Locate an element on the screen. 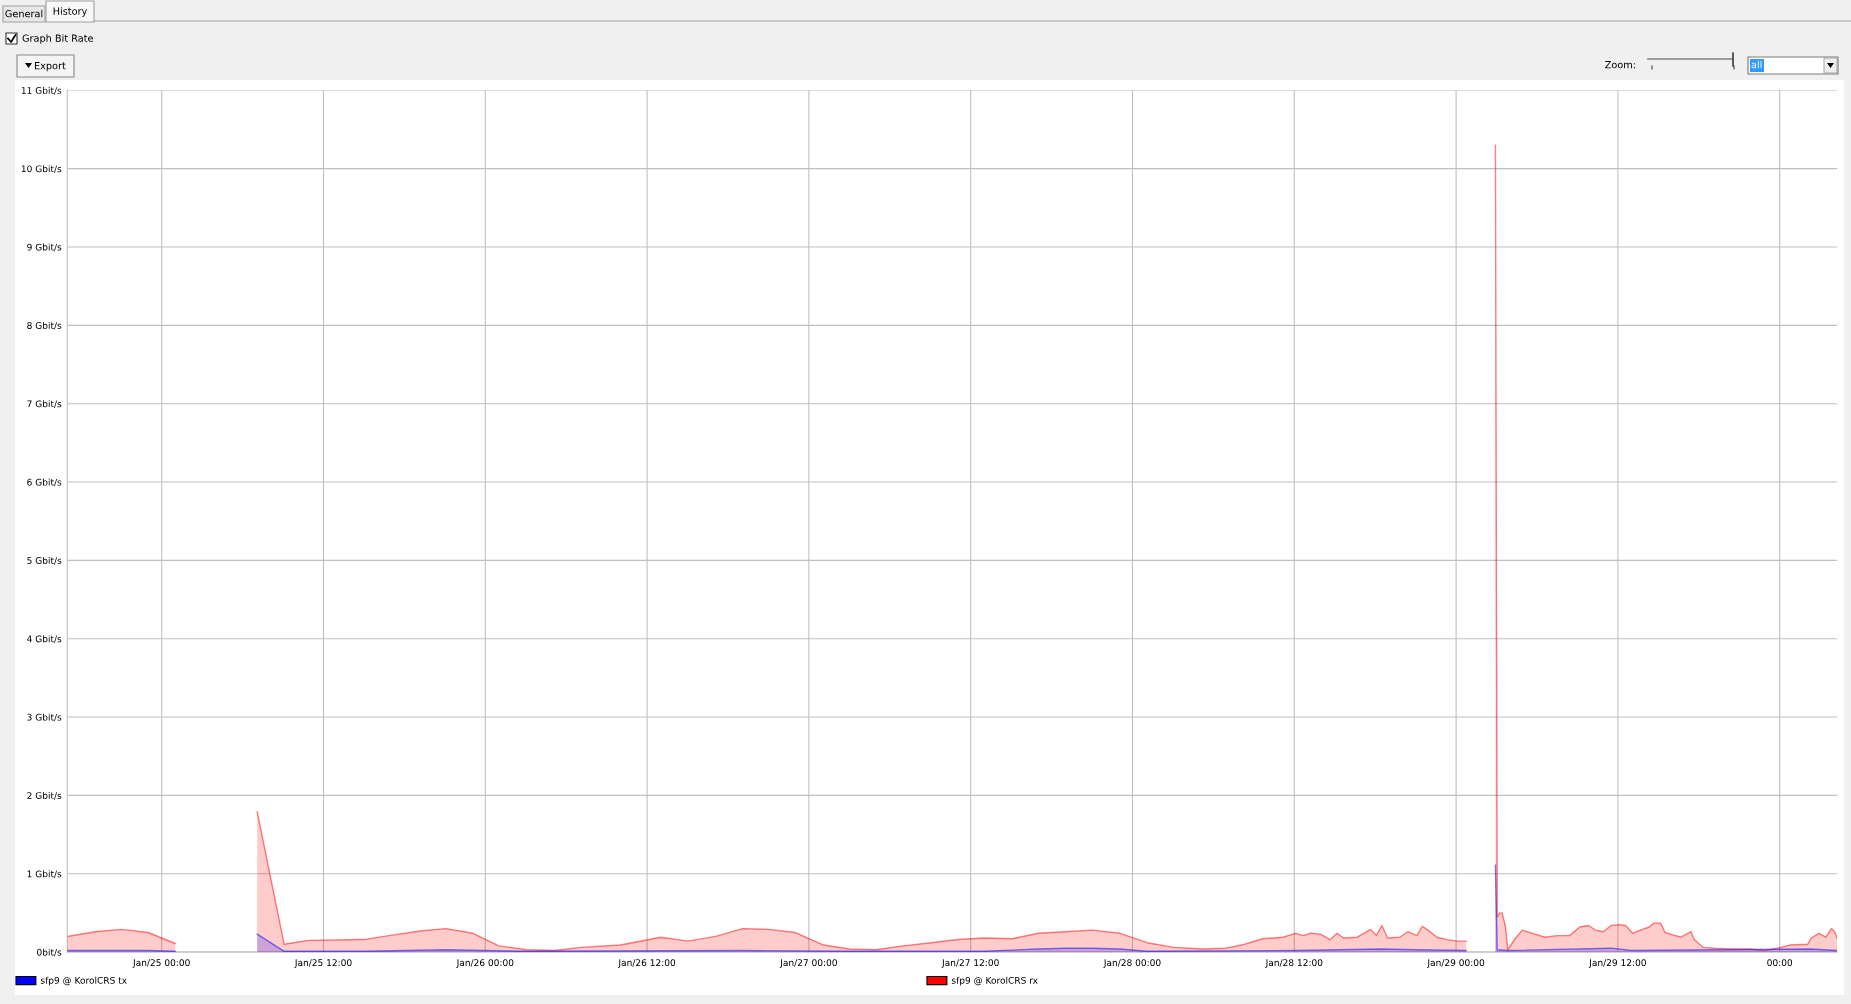 The height and width of the screenshot is (1004, 1851). y-tick-label: 4 Gbit/s is located at coordinates (44, 639).